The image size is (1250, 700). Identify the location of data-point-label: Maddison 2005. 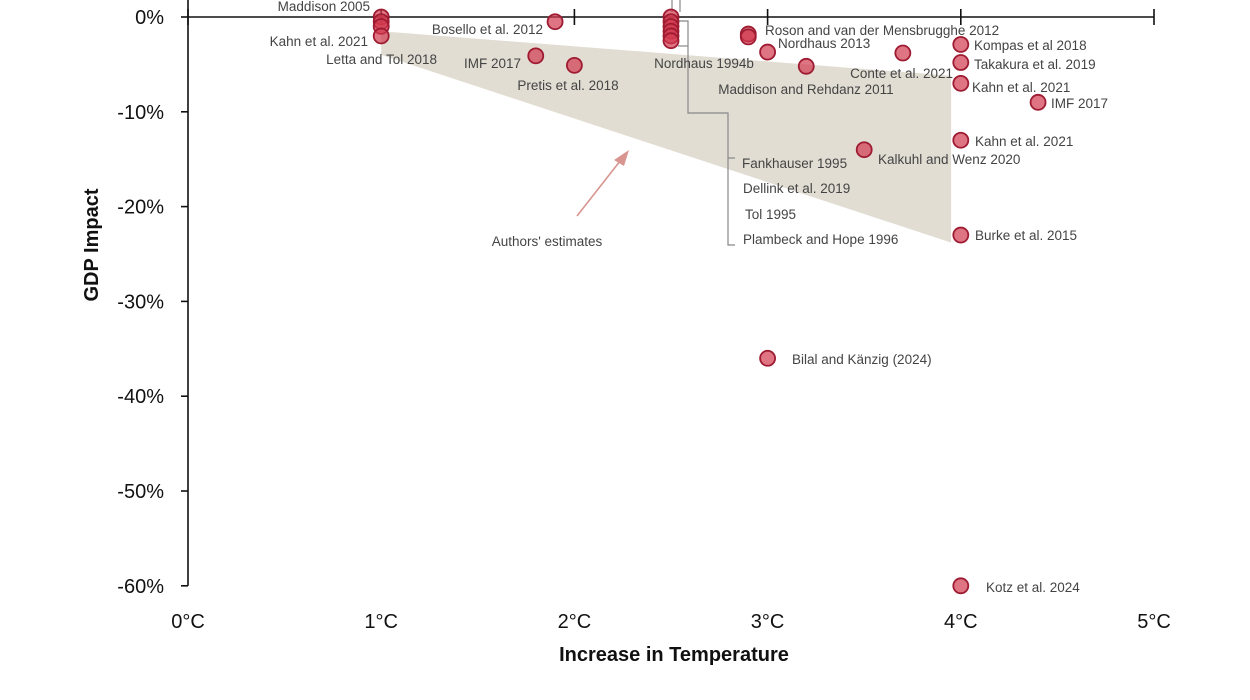
(324, 7).